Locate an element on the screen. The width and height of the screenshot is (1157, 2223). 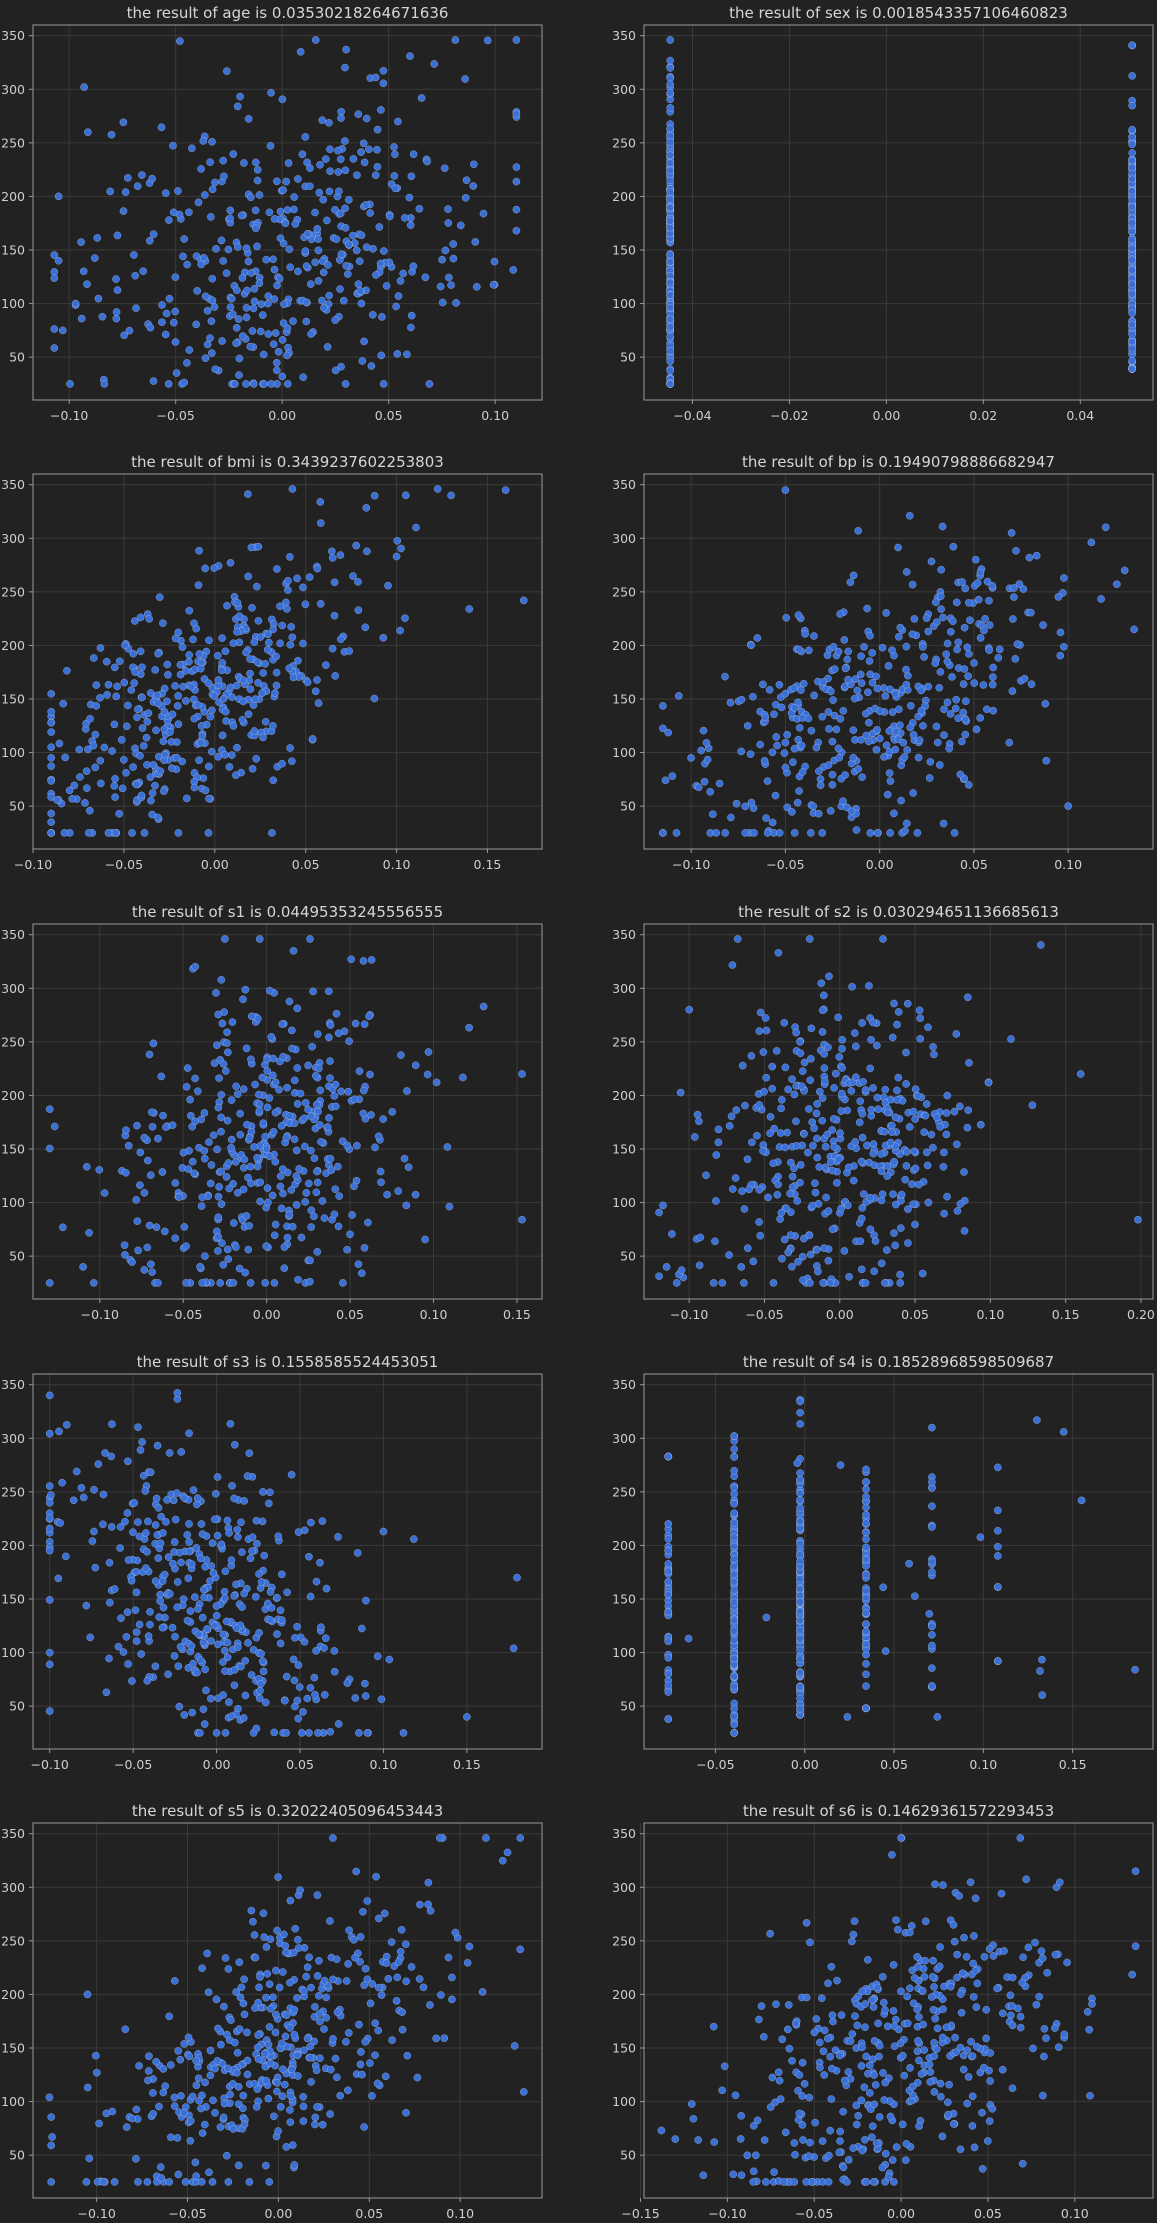
subplot-title: the result of bp is 0.19490798886682947 is located at coordinates (898, 462).